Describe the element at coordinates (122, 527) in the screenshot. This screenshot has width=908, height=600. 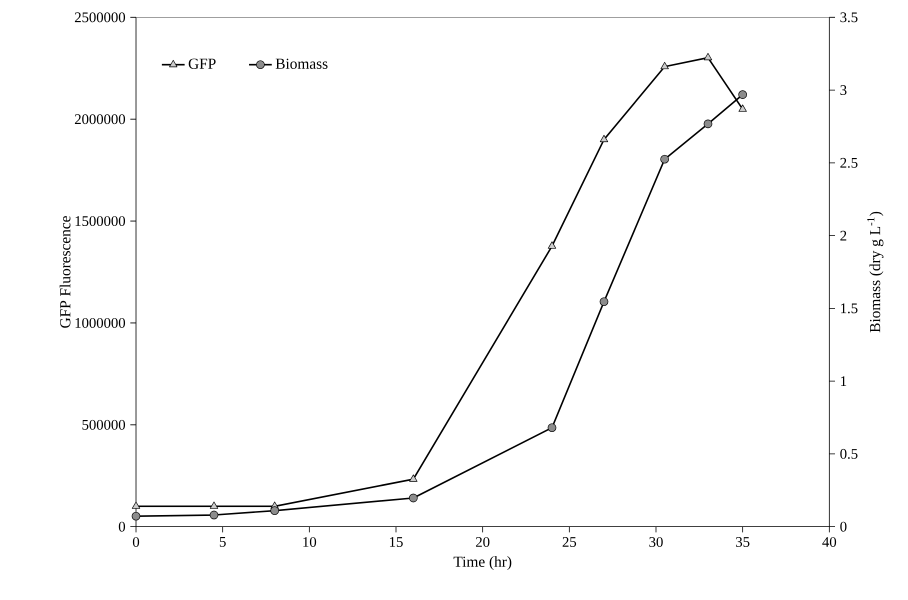
I see `y-tick-label: 0` at that location.